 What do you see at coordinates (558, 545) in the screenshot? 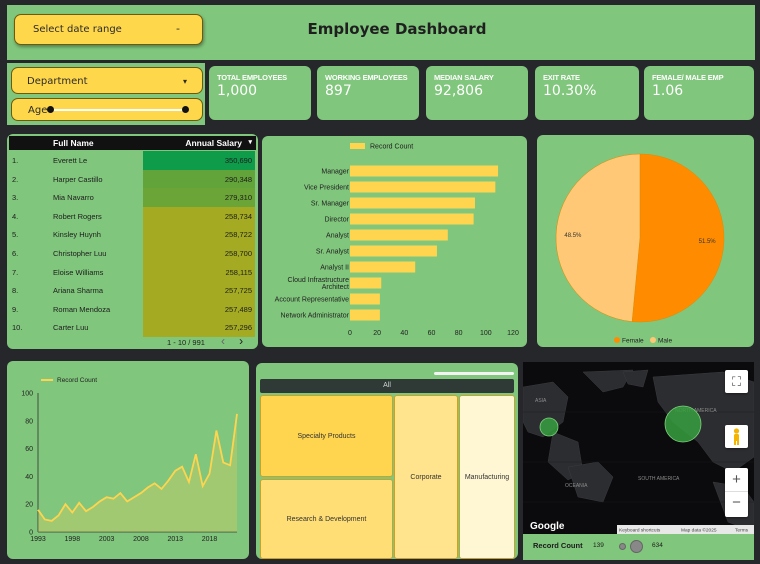
I see `map-legend-label: Record Count` at bounding box center [558, 545].